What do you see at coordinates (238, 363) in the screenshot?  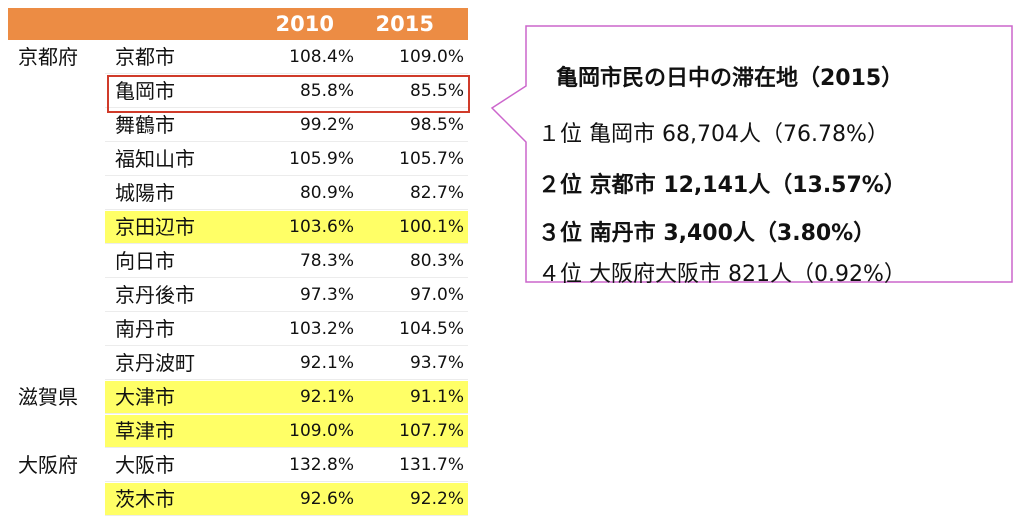 I see `table-row: 京丹波町 92.1% 93.7%` at bounding box center [238, 363].